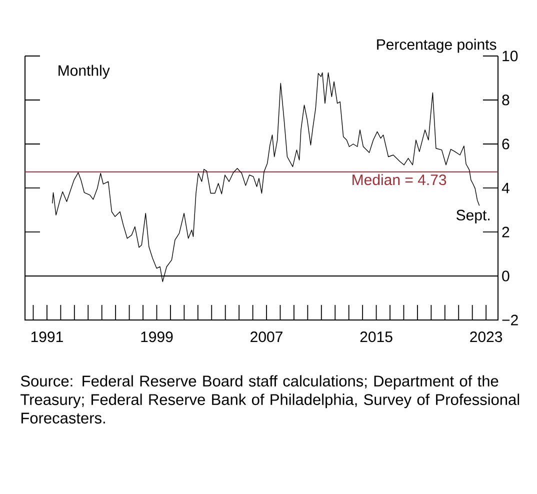 The image size is (537, 494). What do you see at coordinates (399, 180) in the screenshot?
I see `ref-line-label: Median = 4.73` at bounding box center [399, 180].